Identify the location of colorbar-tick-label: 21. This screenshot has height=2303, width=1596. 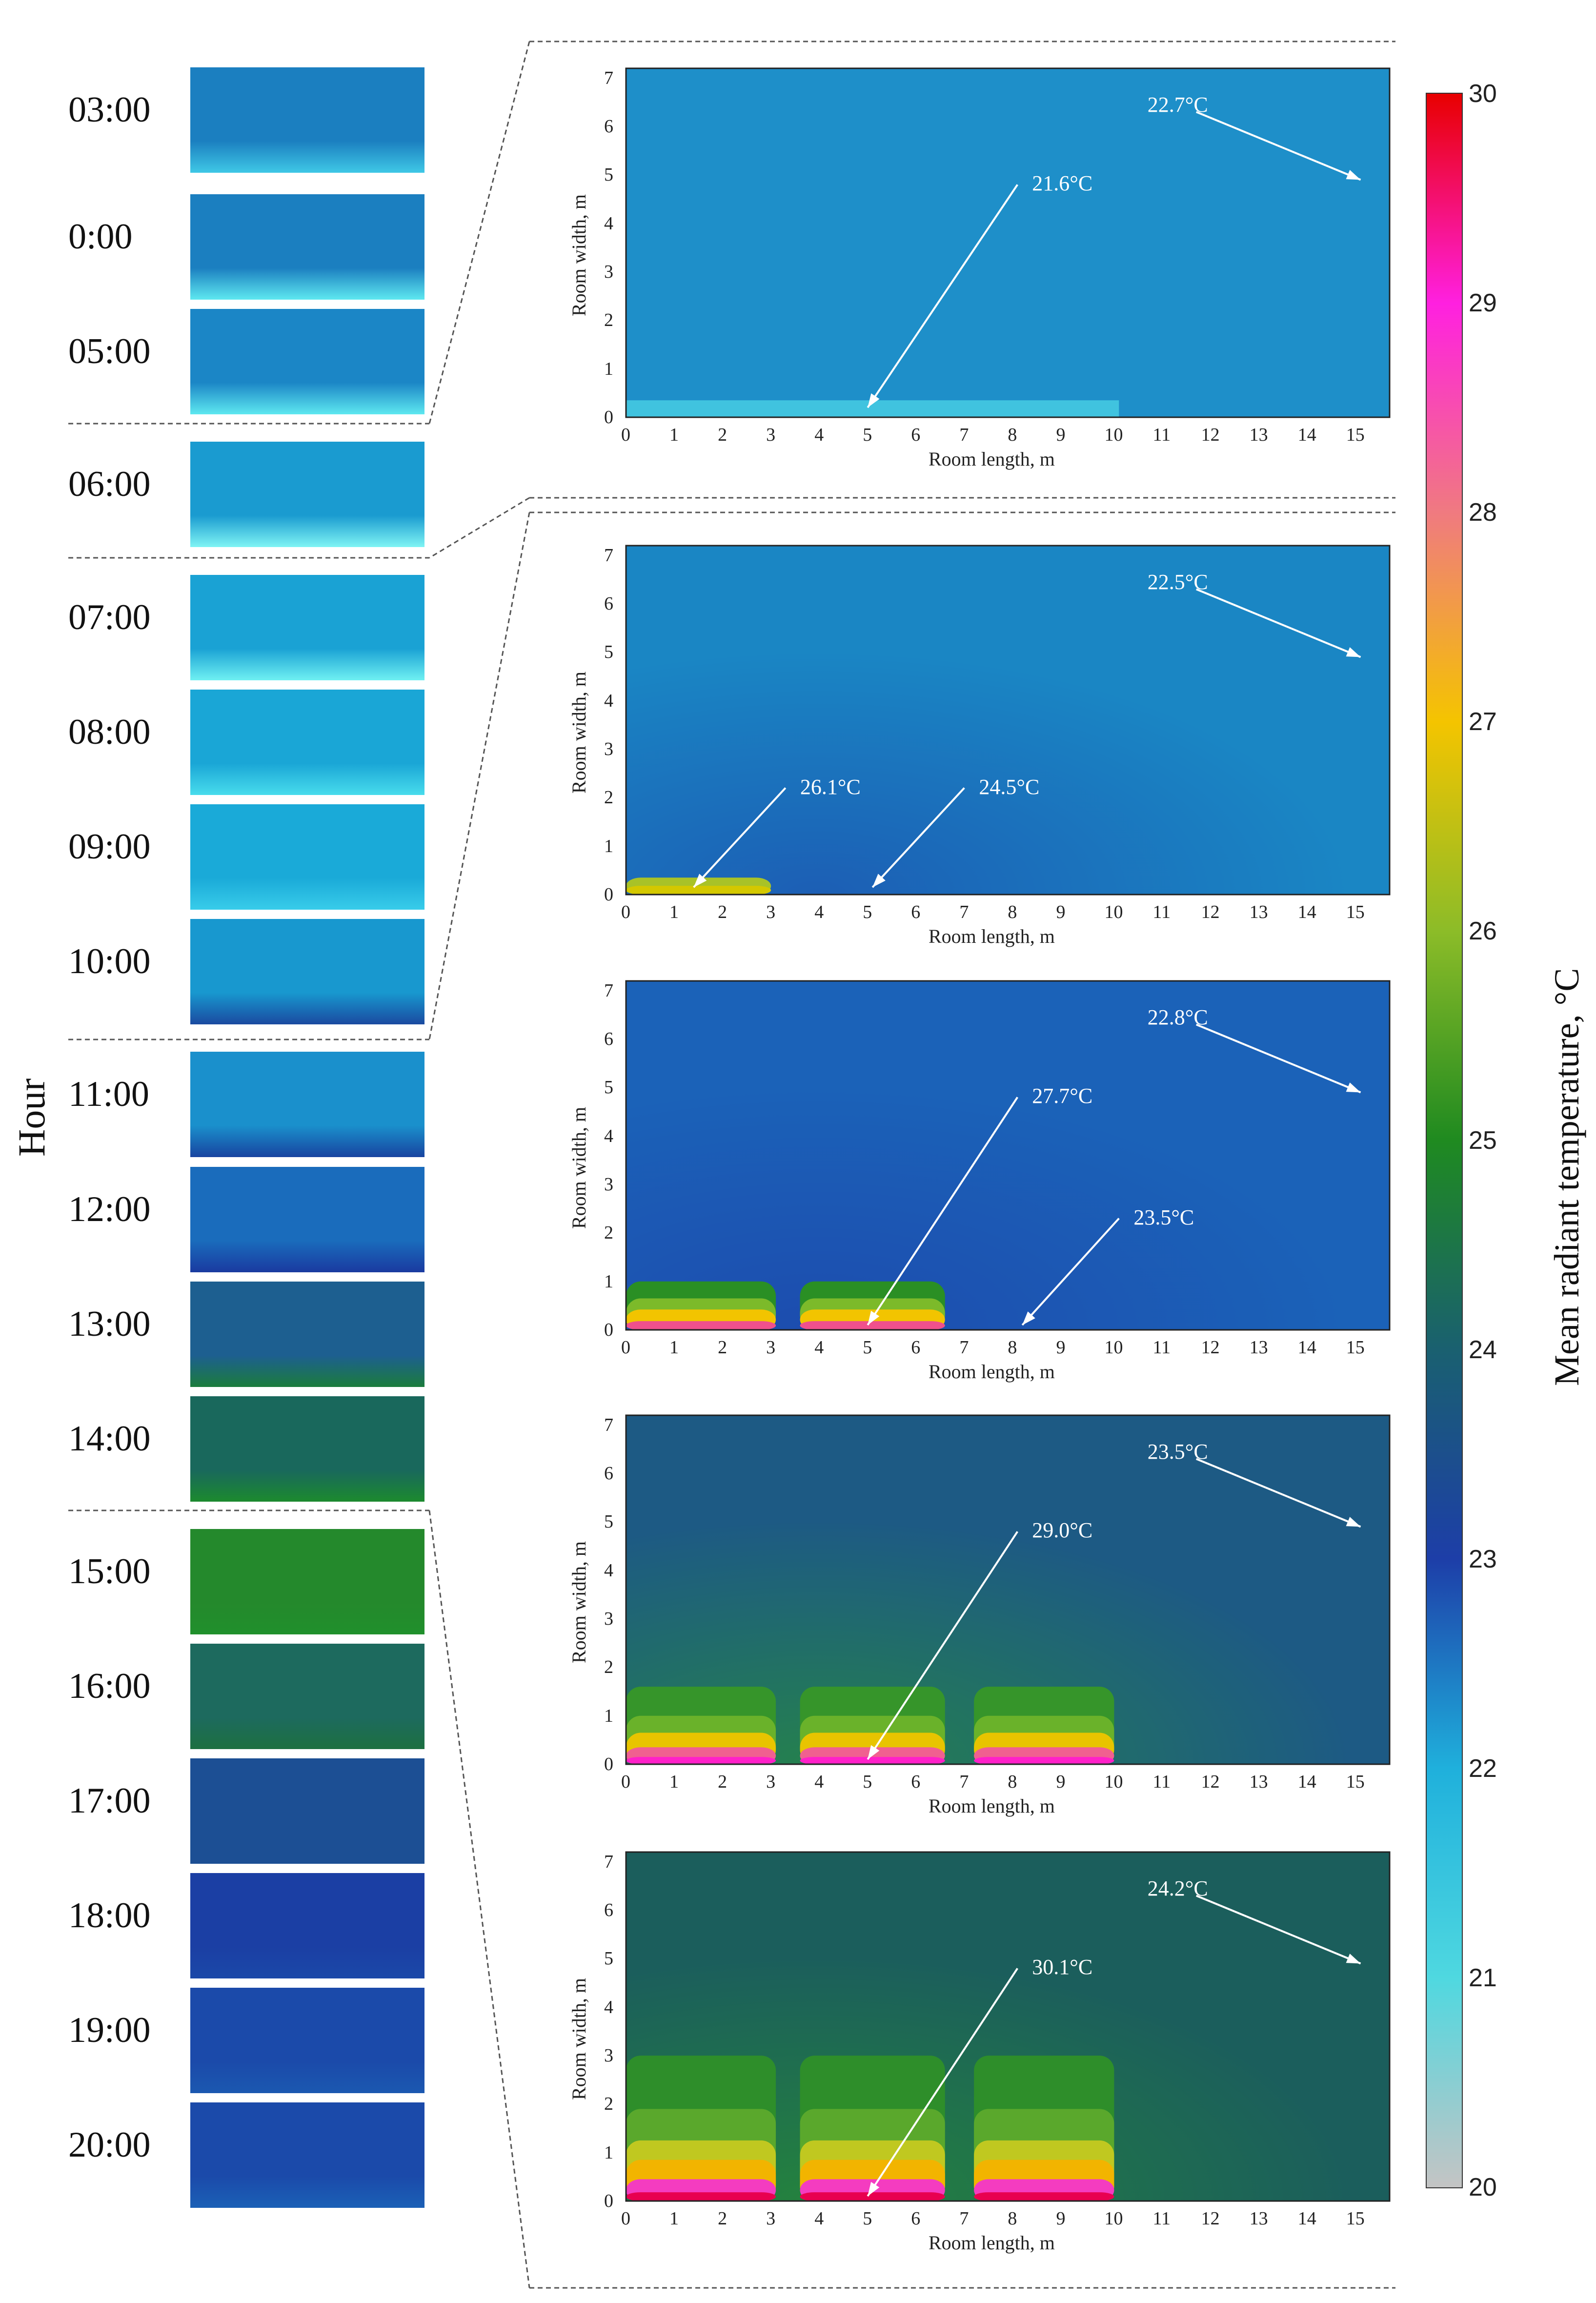
(1483, 1978).